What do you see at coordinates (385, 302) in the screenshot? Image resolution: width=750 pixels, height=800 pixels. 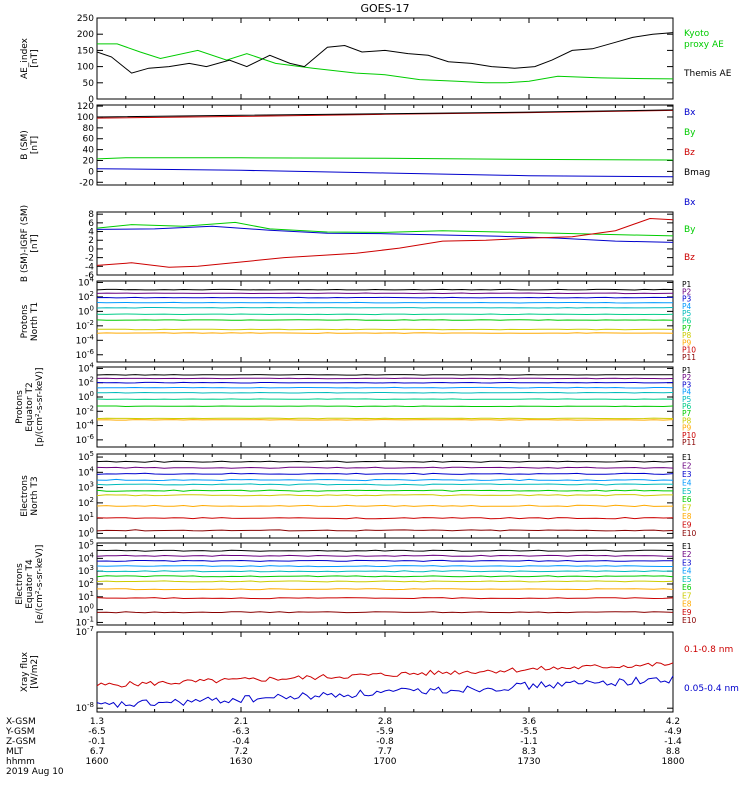 I see `series-line-p4` at bounding box center [385, 302].